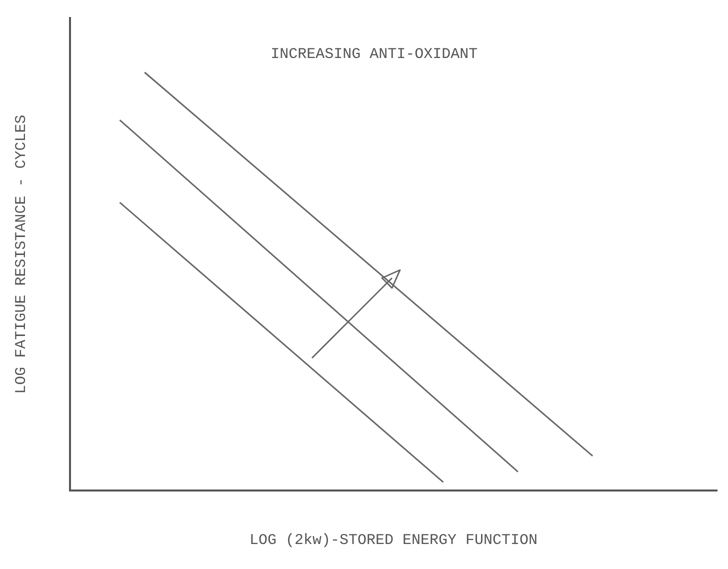  What do you see at coordinates (393, 540) in the screenshot?
I see `x-axis-title: LOG (2kw)-STORED ENERGY FUNCTION` at bounding box center [393, 540].